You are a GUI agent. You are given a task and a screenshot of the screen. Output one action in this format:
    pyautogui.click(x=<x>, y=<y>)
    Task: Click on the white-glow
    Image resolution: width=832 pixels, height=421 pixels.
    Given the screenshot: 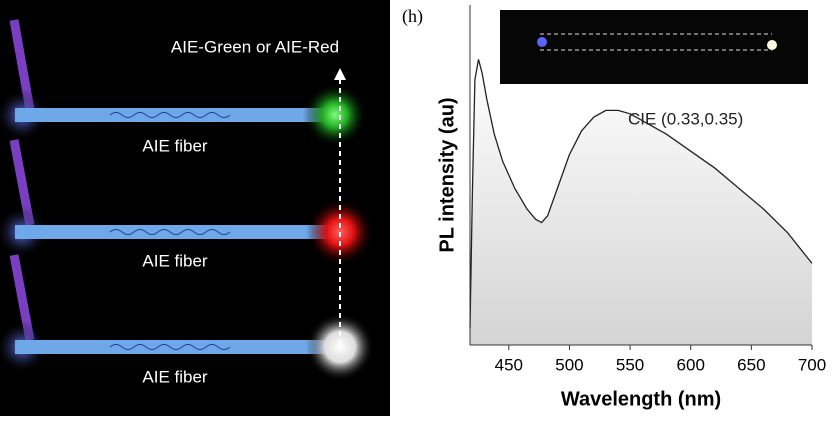 What is the action you would take?
    pyautogui.click(x=340, y=347)
    